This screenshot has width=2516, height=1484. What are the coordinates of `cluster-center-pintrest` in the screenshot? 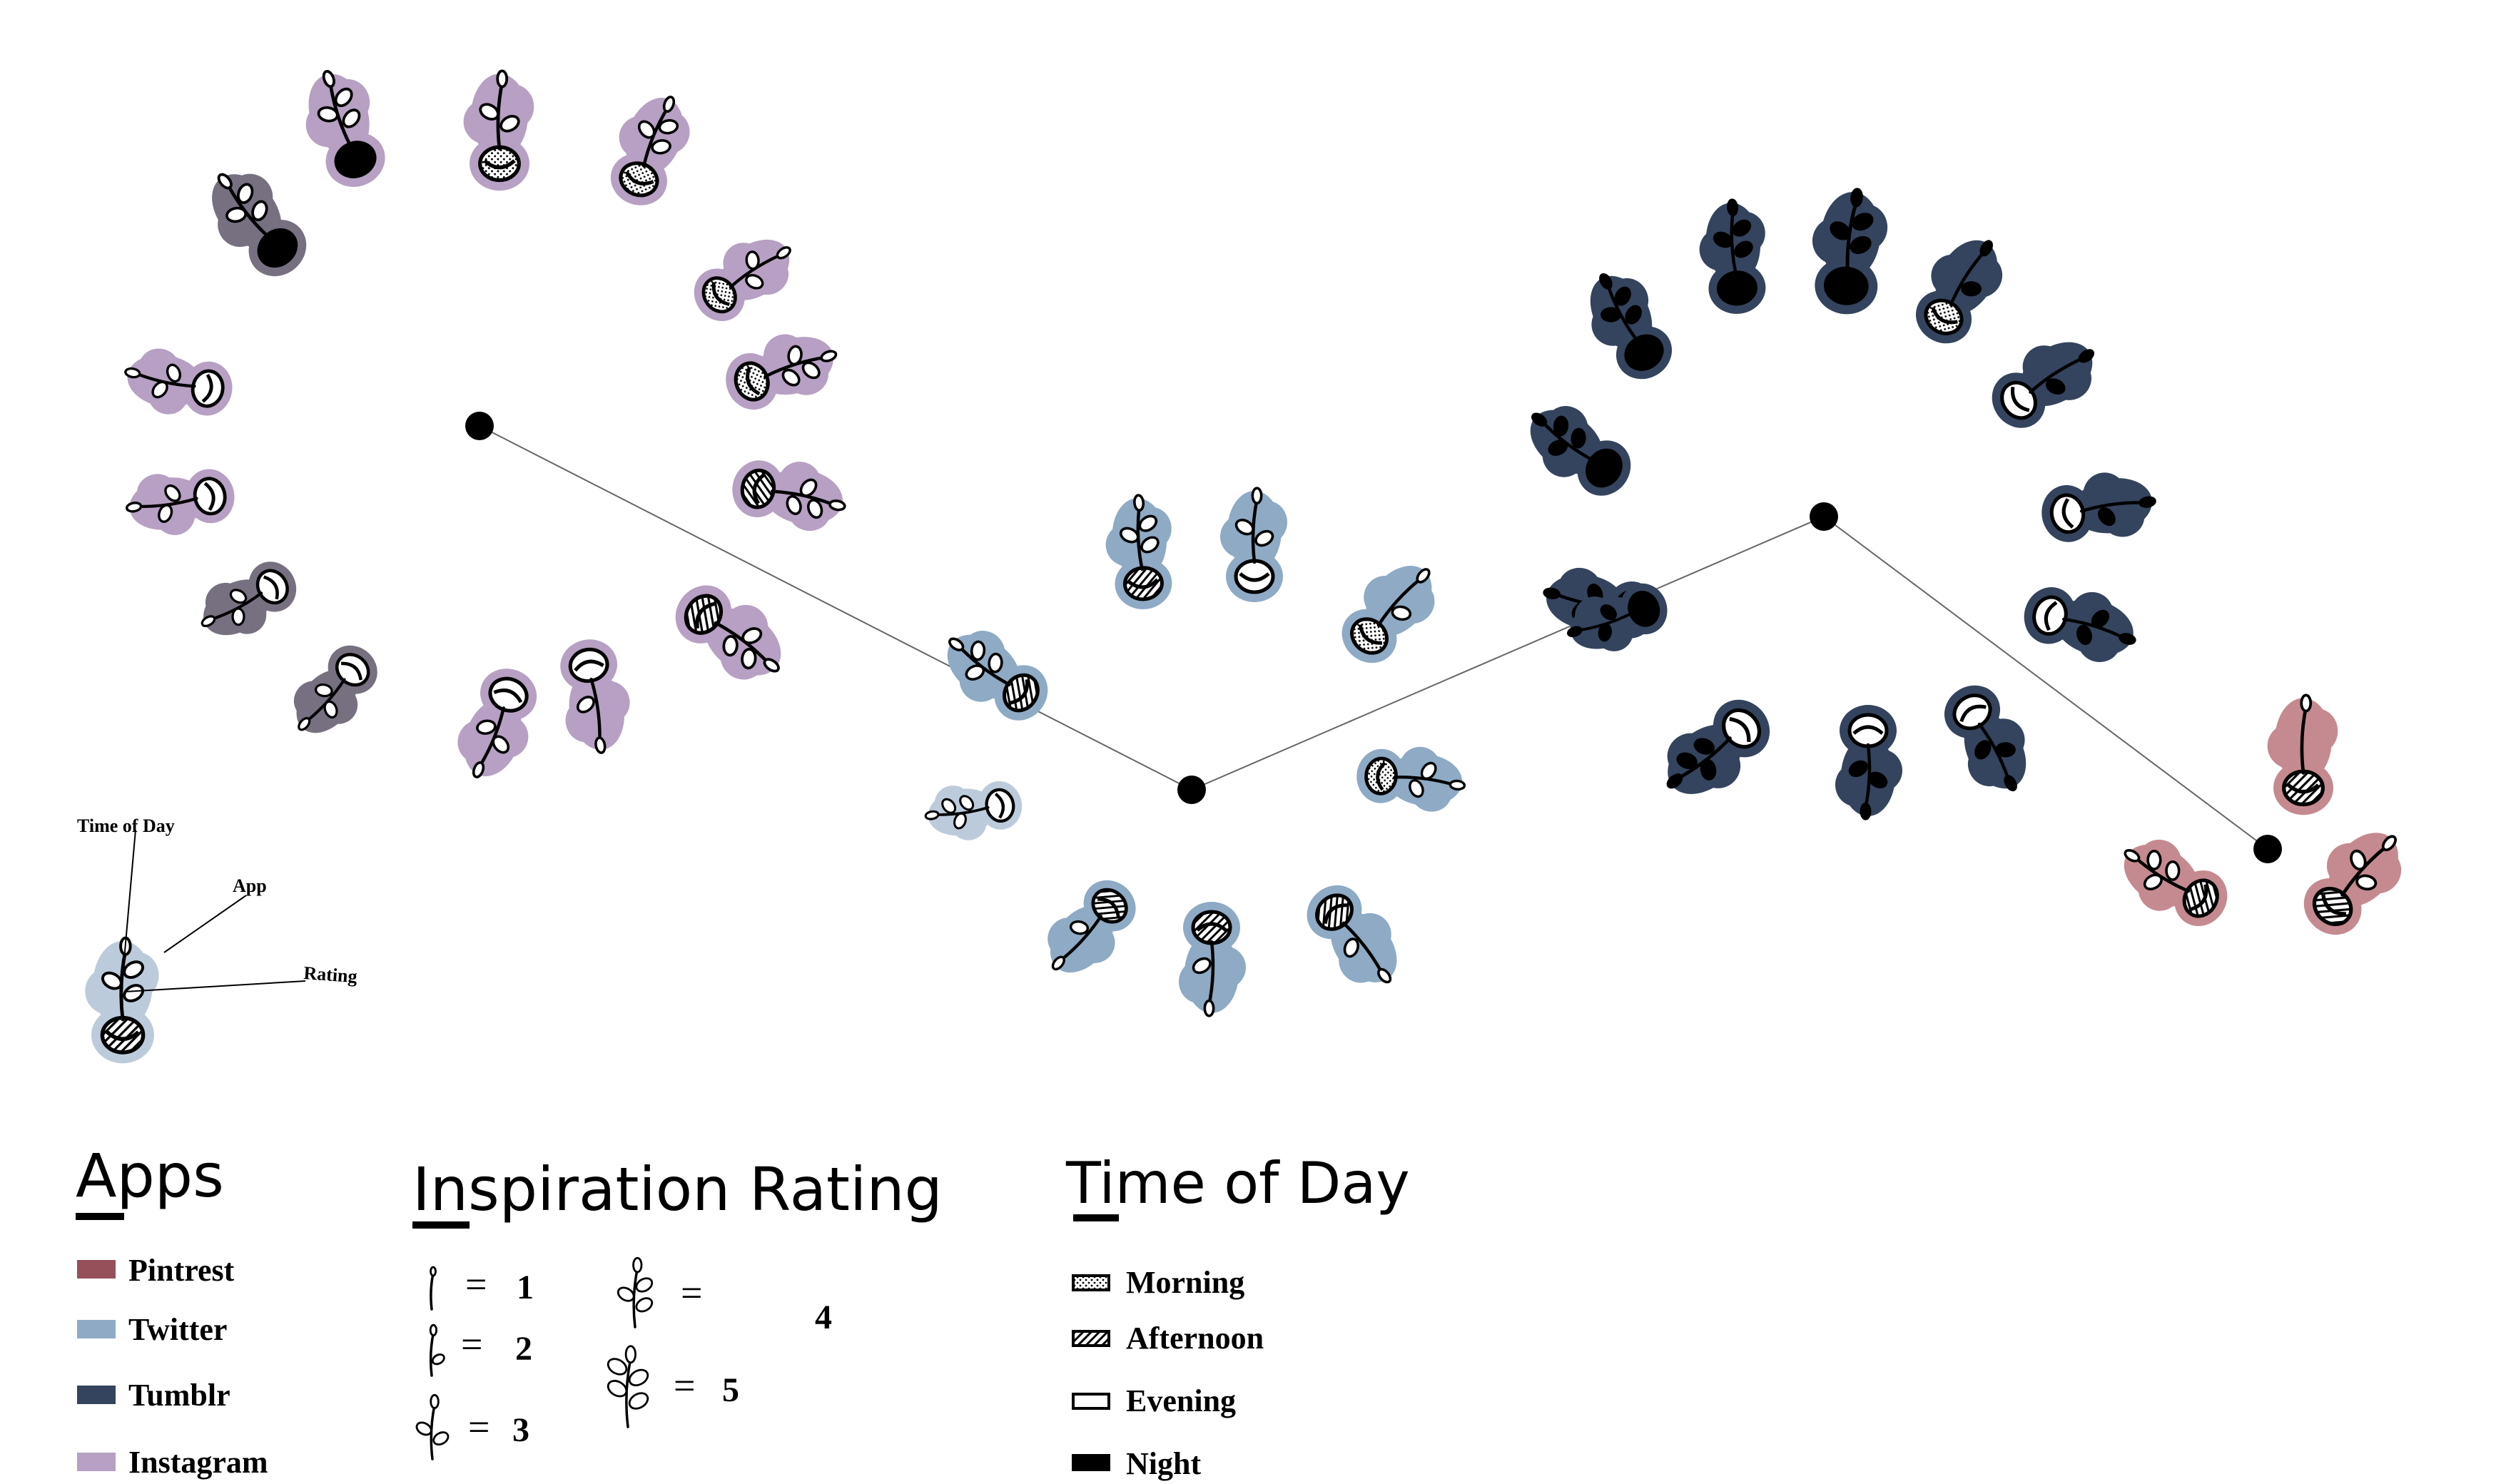 It's located at (2267, 849).